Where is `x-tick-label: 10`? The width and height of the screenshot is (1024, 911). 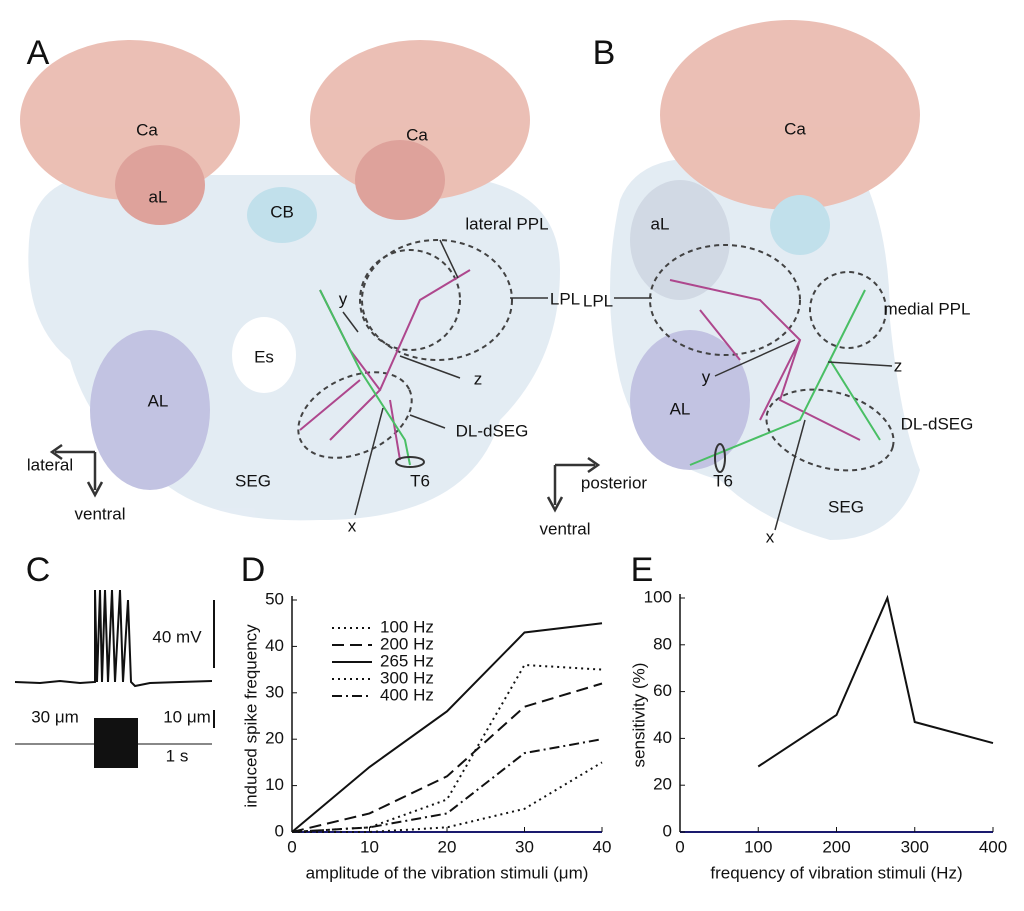
x-tick-label: 10 is located at coordinates (369, 846).